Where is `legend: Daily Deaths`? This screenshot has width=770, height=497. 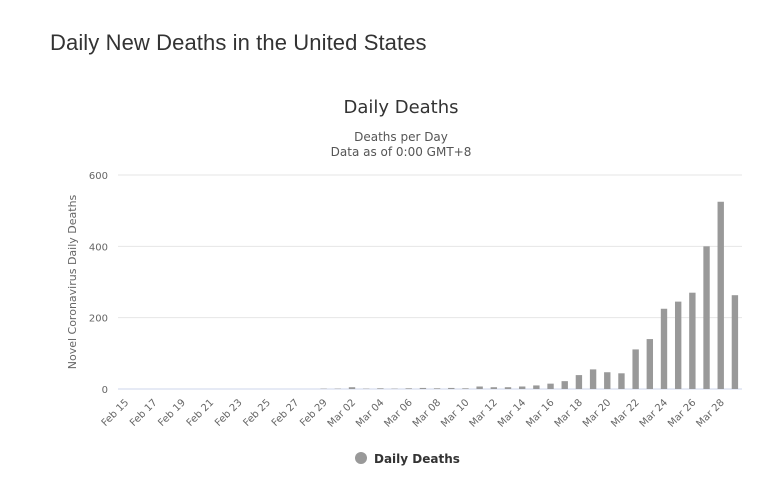
legend: Daily Deaths is located at coordinates (407, 459).